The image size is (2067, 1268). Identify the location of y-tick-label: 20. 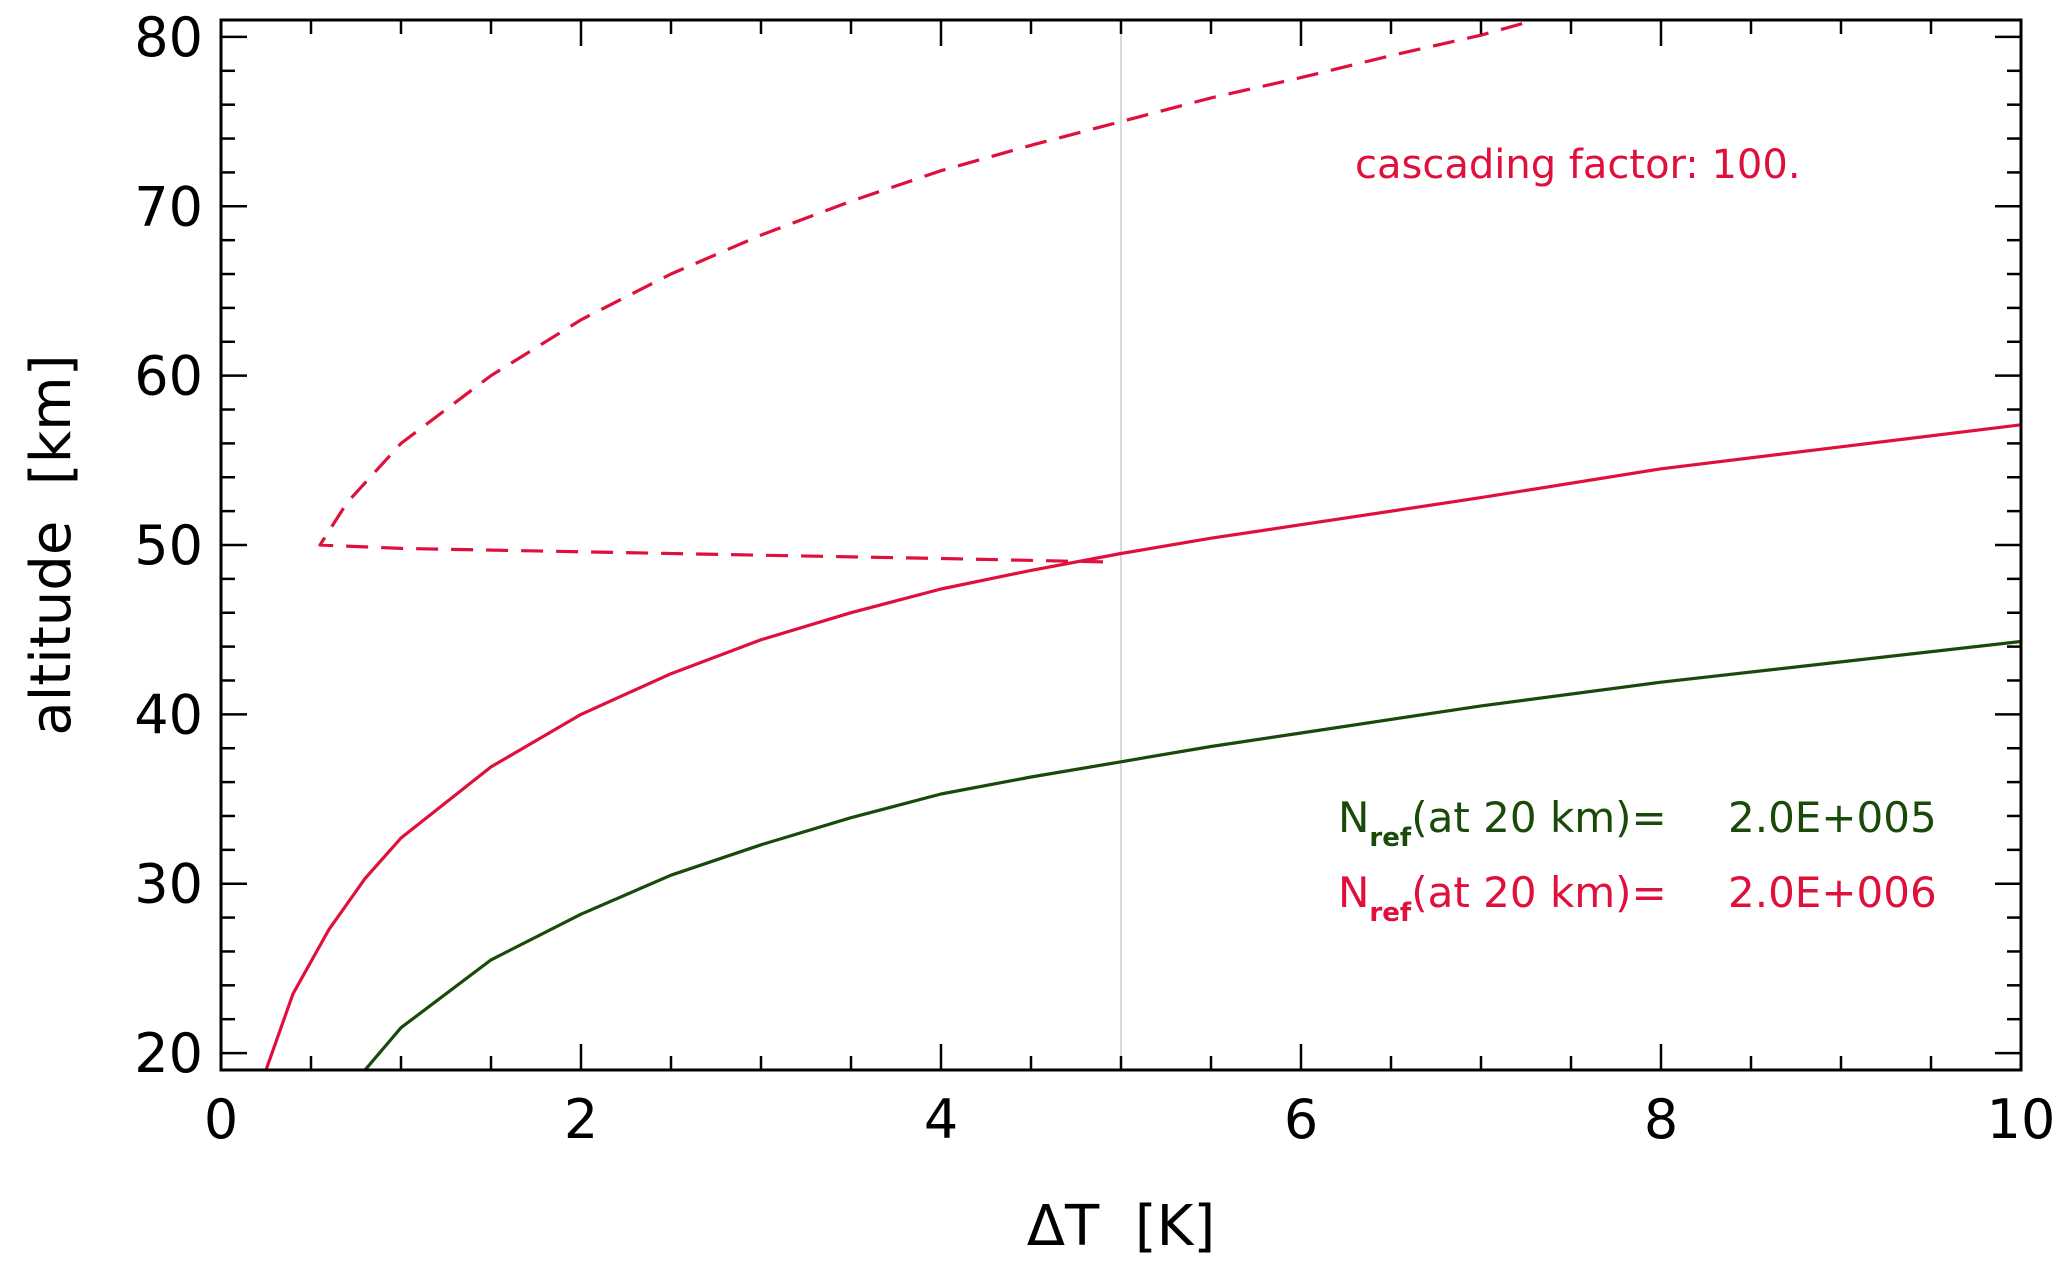
(168, 1053).